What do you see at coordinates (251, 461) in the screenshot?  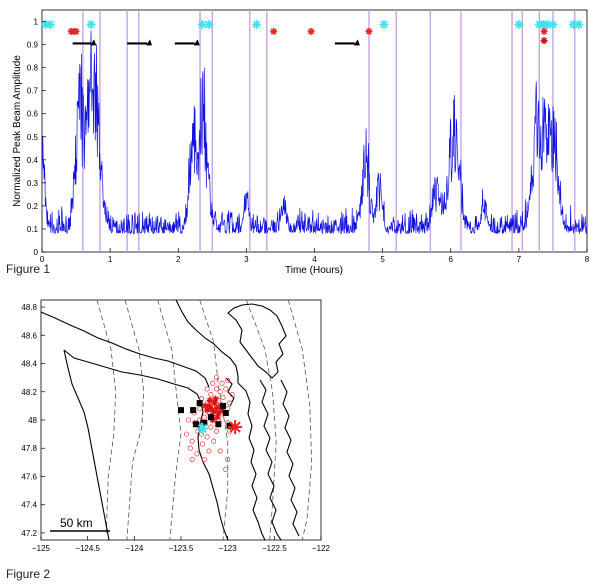 I see `coastline-puget-sound` at bounding box center [251, 461].